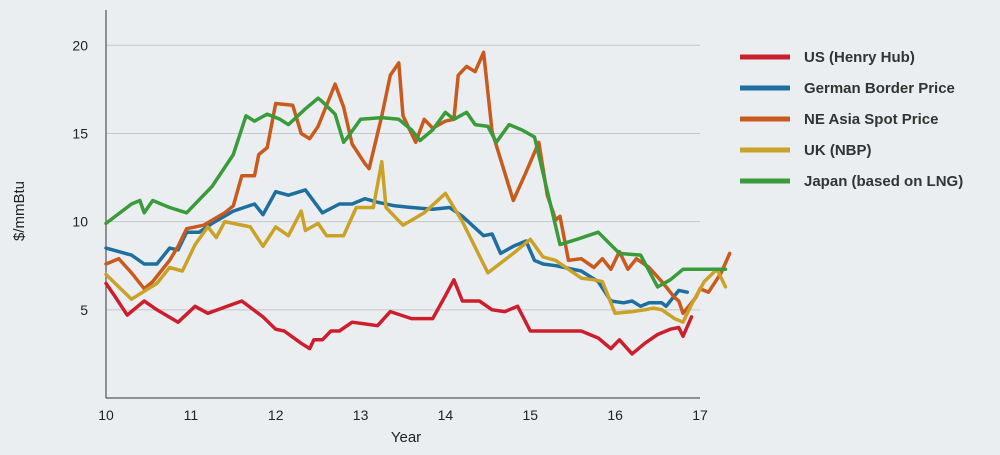 Image resolution: width=1000 pixels, height=455 pixels. Describe the element at coordinates (871, 119) in the screenshot. I see `legend-label: NE Asia Spot Price` at that location.